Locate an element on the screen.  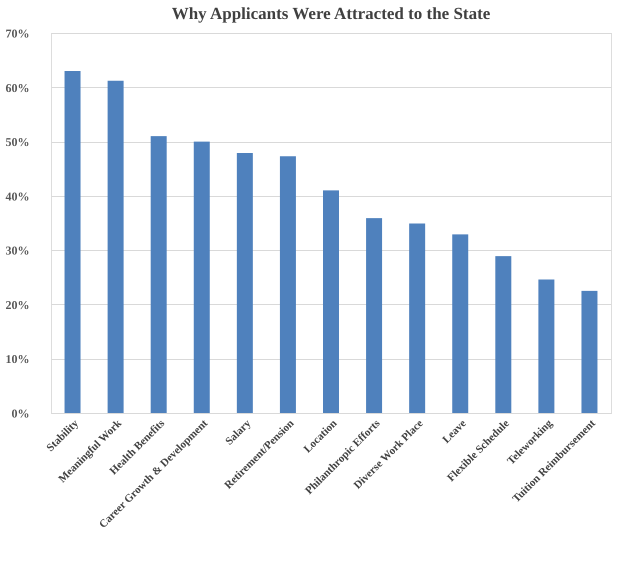
y-tick-label: 10% is located at coordinates (18, 359).